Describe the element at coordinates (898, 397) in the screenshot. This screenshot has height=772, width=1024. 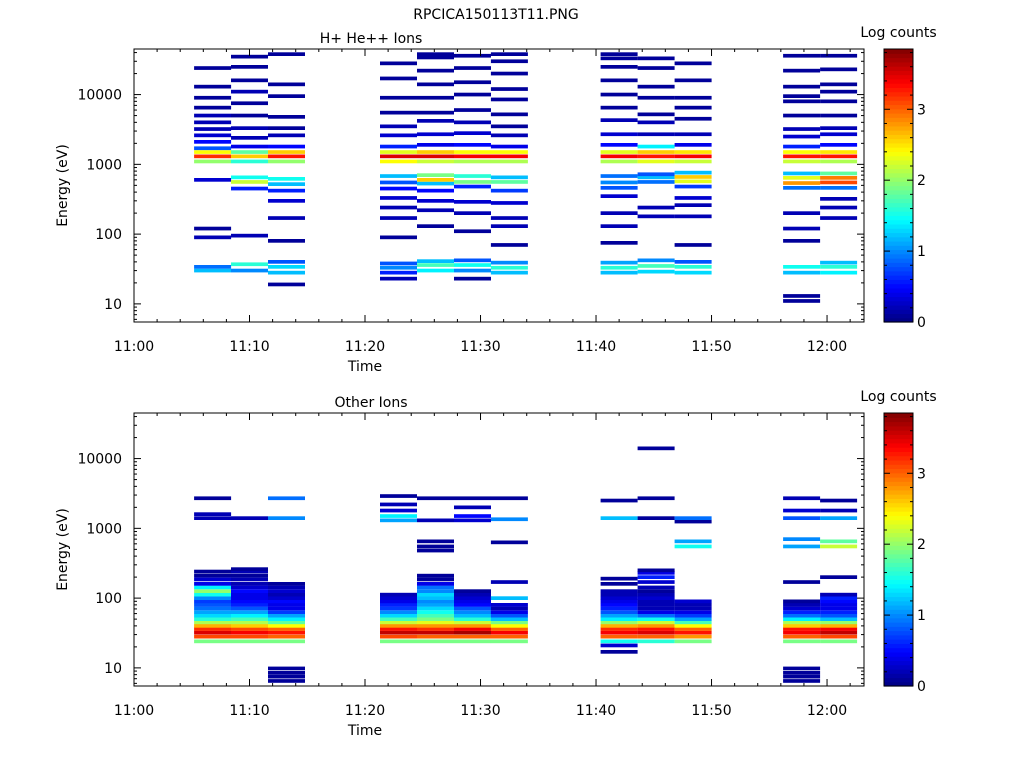
I see `colorbar-label: Log counts` at that location.